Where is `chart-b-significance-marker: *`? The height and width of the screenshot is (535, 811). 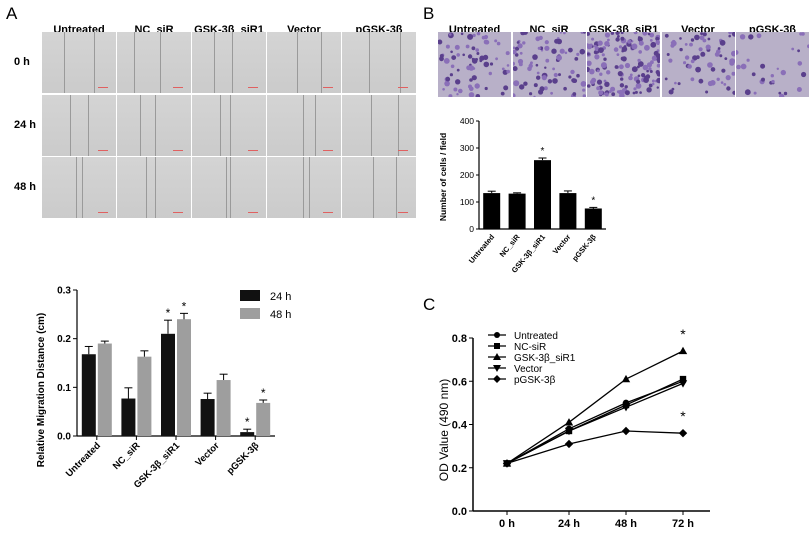
chart-b-significance-marker: * is located at coordinates (593, 200).